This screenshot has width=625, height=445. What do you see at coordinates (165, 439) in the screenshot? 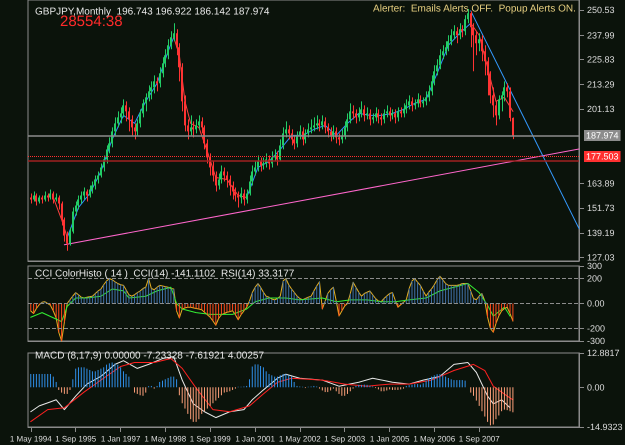
I see `x-tick-label: 1 May 1998` at bounding box center [165, 439].